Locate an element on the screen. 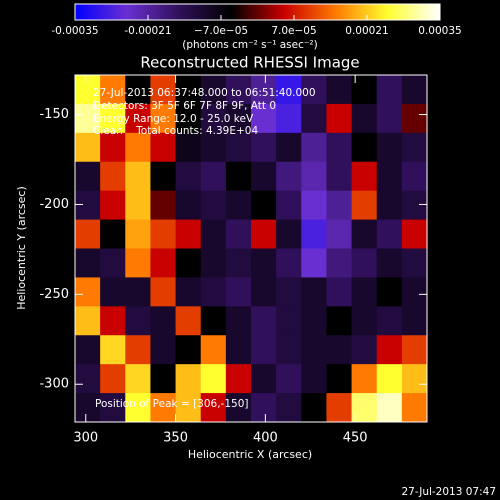  y-tick-label: -150 is located at coordinates (54, 114).